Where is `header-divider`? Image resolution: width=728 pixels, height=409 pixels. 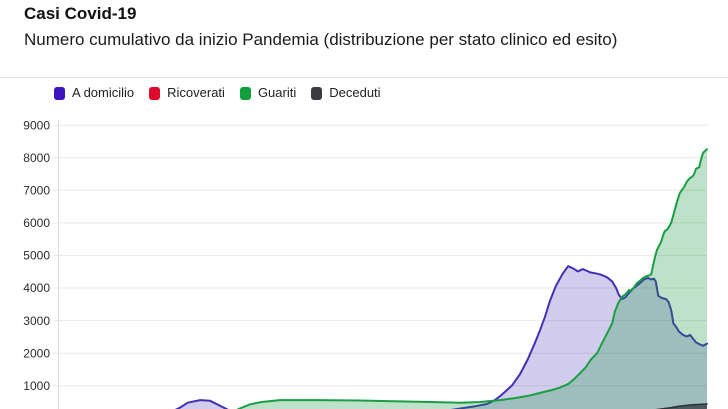
header-divider is located at coordinates (364, 77).